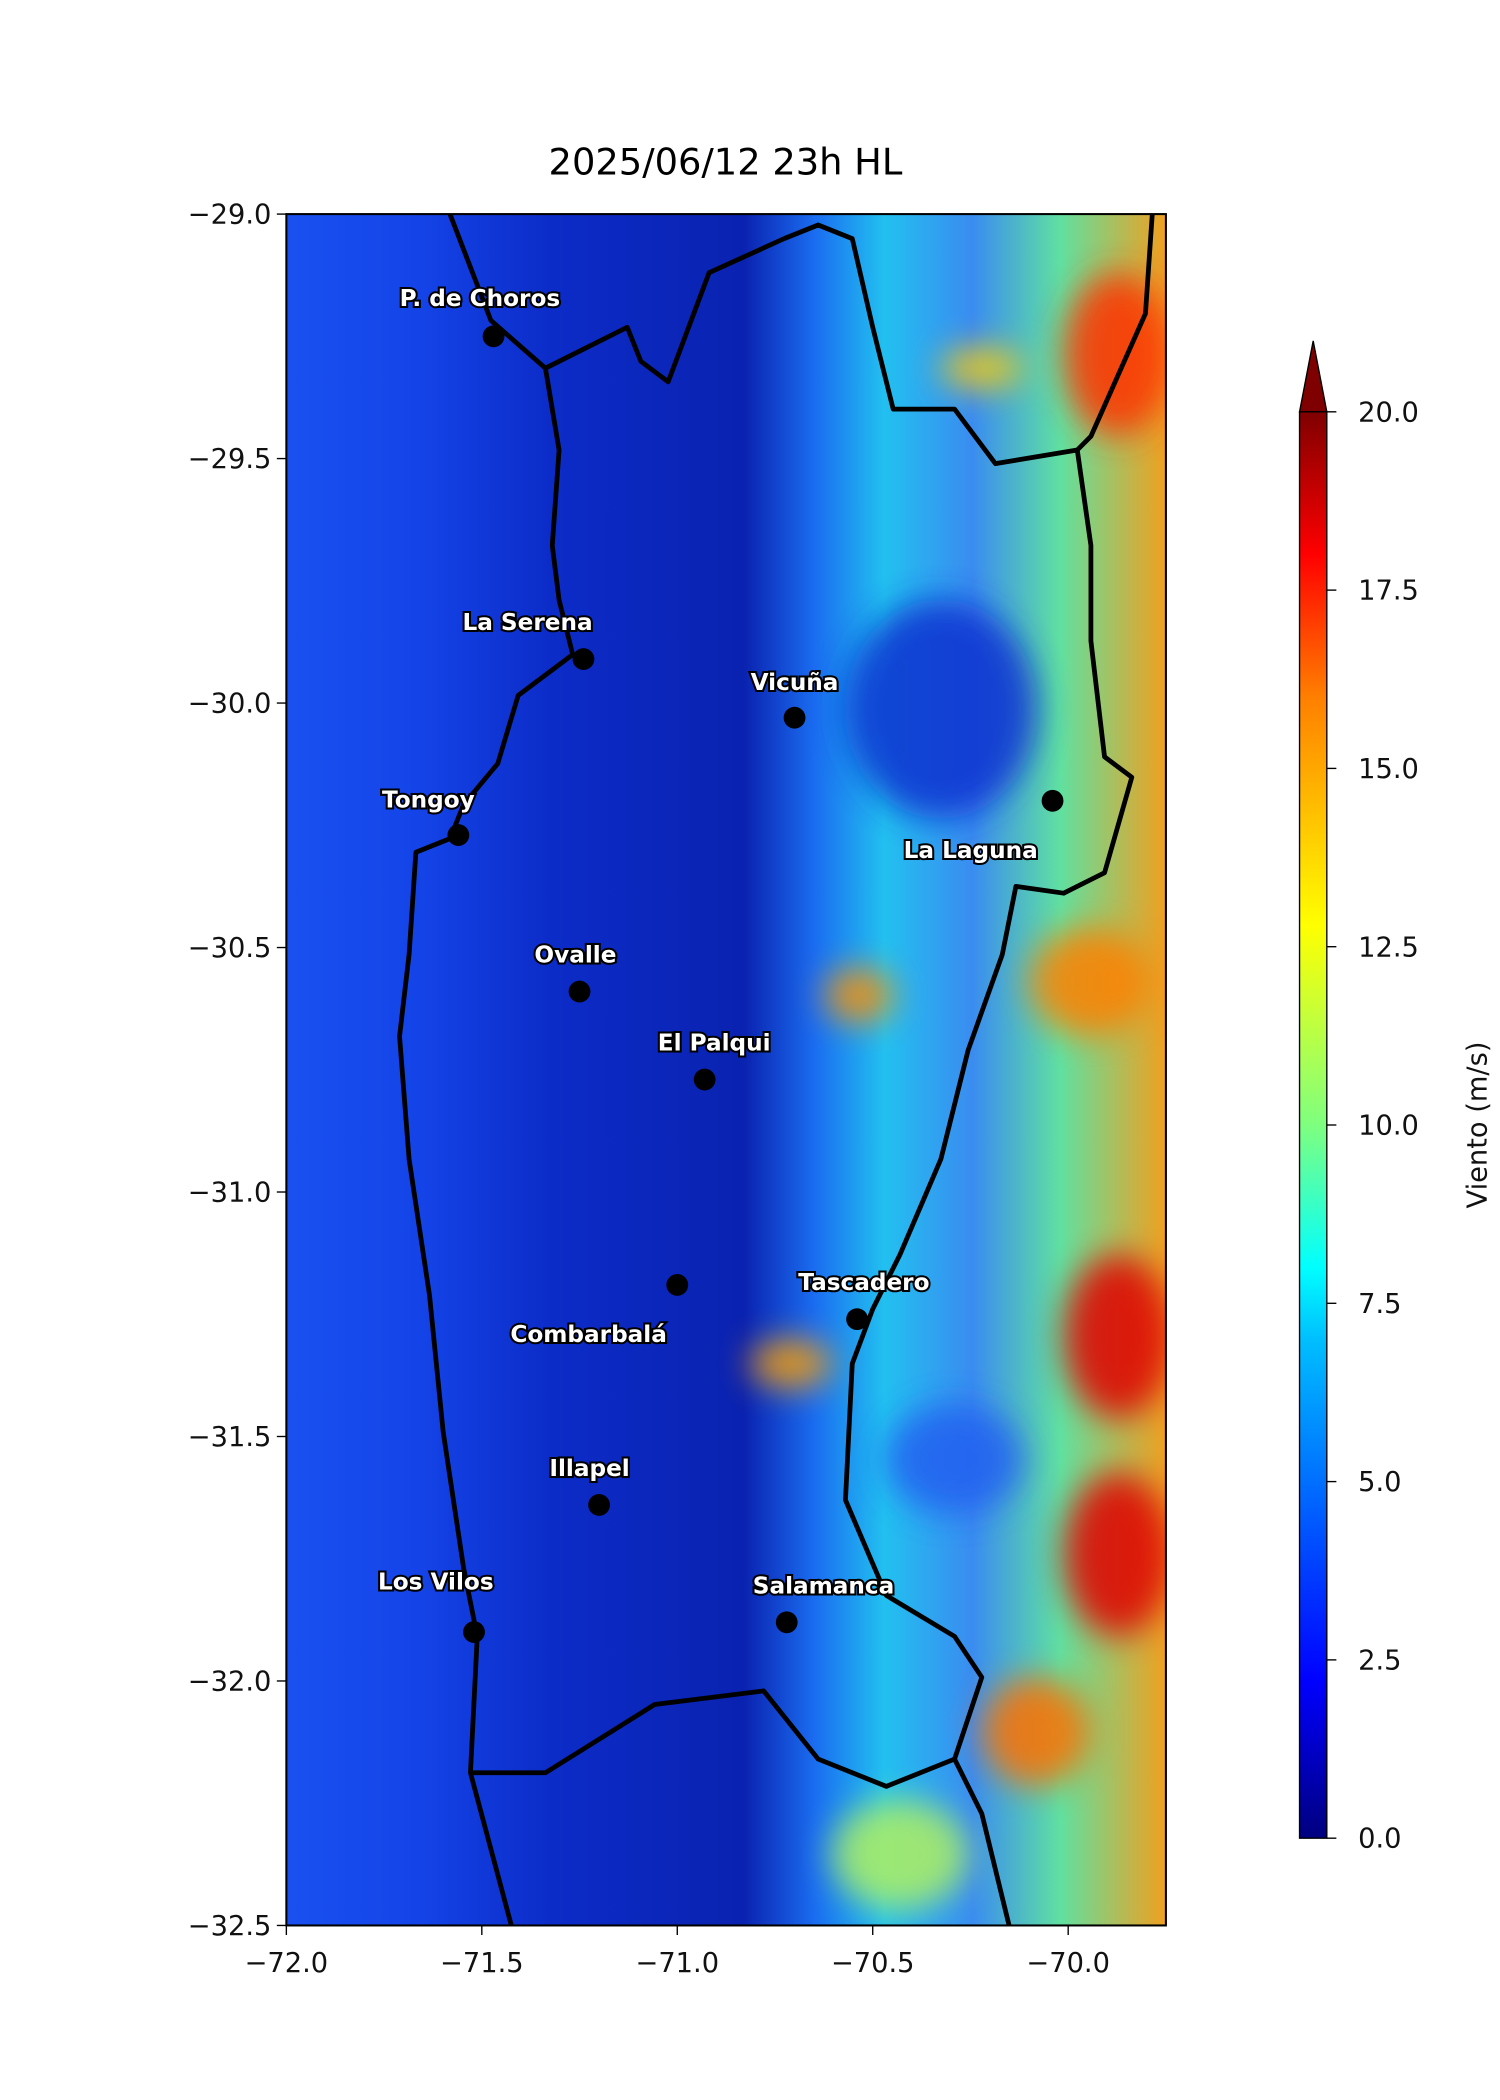  What do you see at coordinates (1313, 376) in the screenshot?
I see `colorbar-extend` at bounding box center [1313, 376].